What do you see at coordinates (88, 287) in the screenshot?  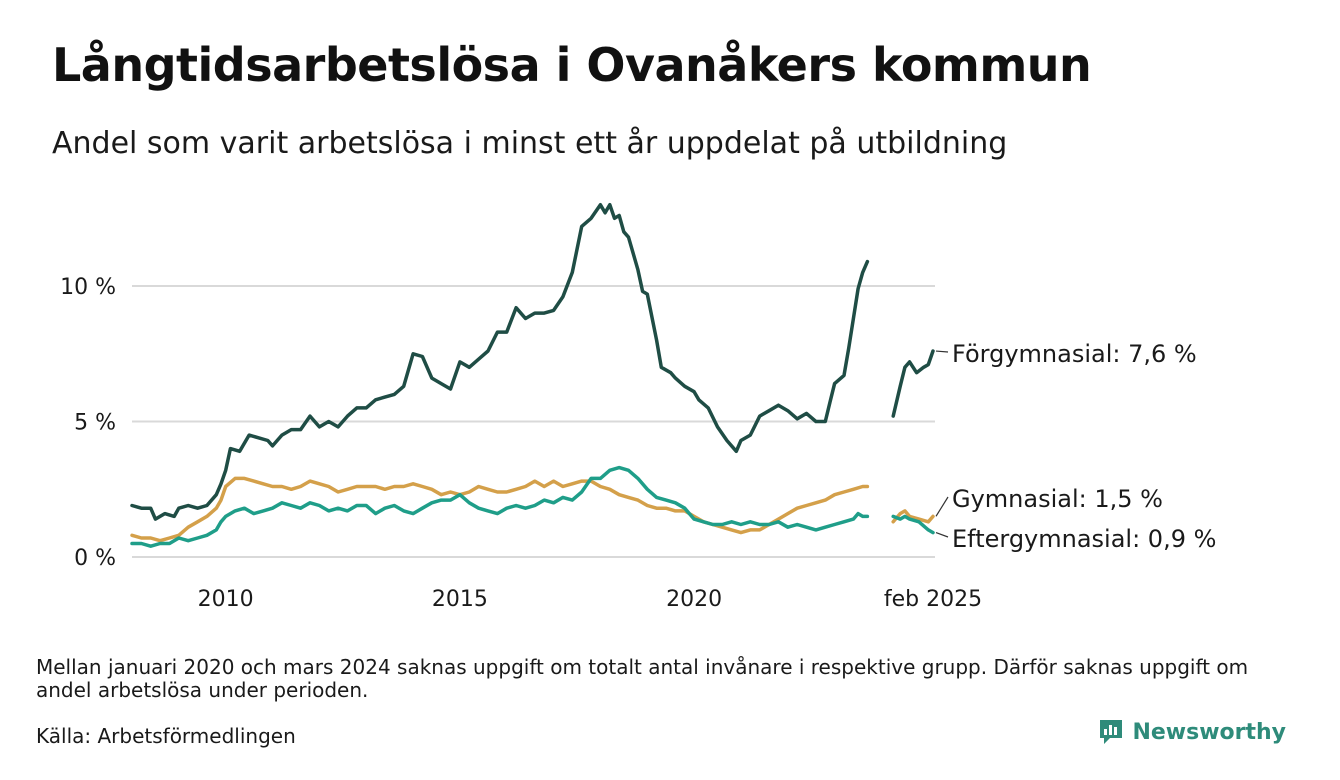 I see `y-tick-label: 10 %` at bounding box center [88, 287].